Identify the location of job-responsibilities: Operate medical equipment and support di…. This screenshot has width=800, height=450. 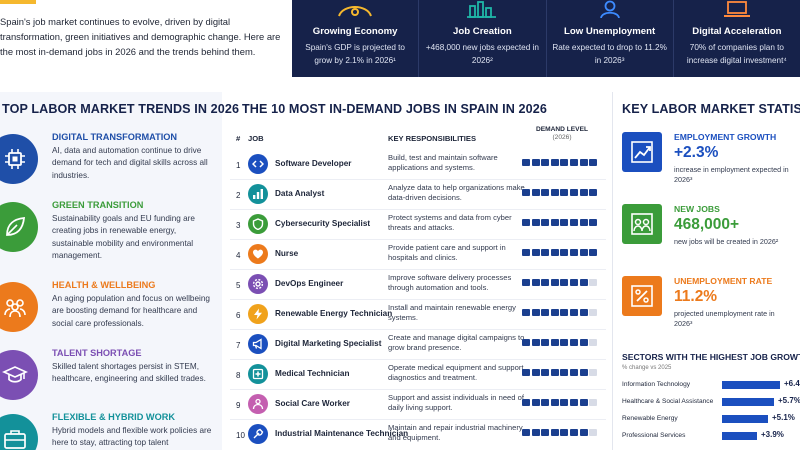
(456, 373).